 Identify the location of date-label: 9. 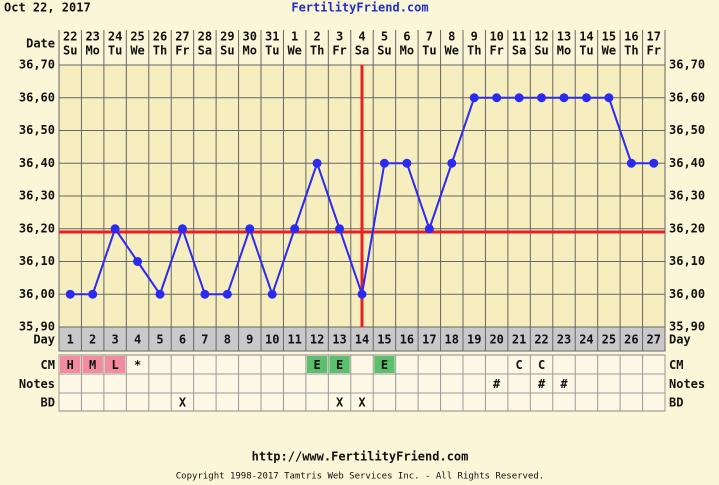
(474, 37).